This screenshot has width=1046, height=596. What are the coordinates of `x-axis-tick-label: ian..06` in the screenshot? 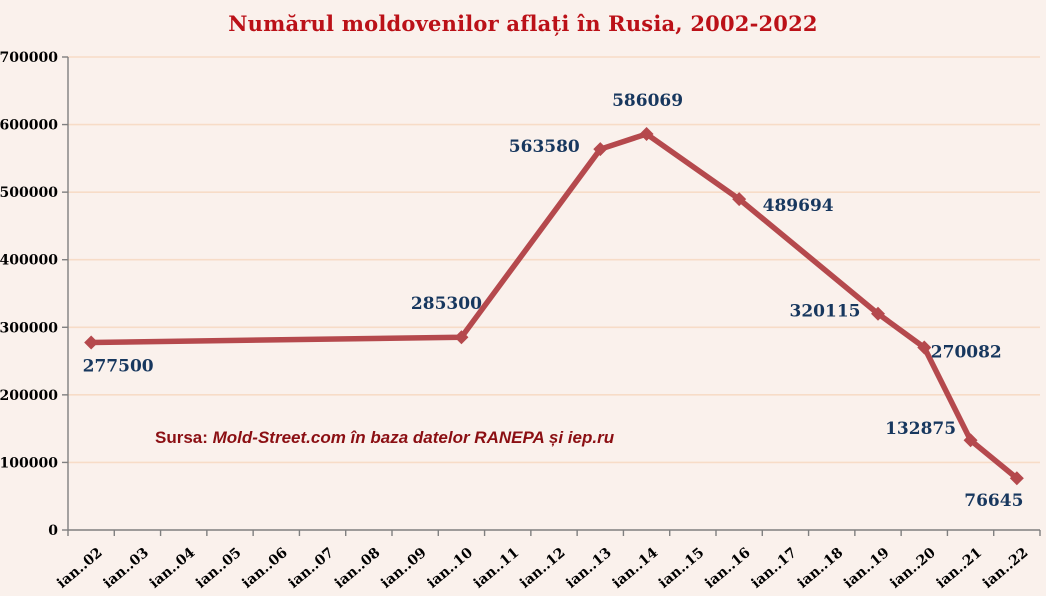 It's located at (265, 568).